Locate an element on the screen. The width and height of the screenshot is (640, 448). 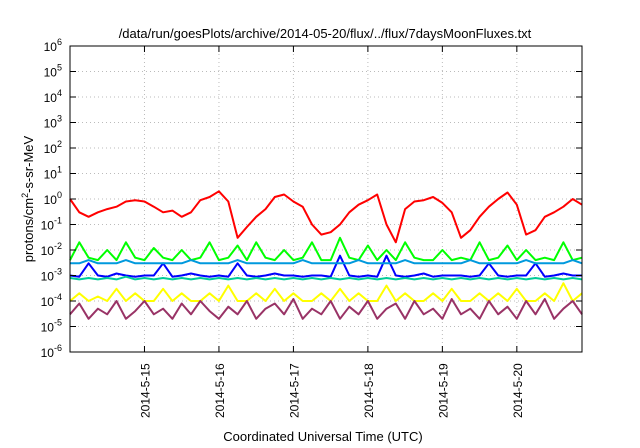
y-tick-label: 10⁻² is located at coordinates (51, 249).